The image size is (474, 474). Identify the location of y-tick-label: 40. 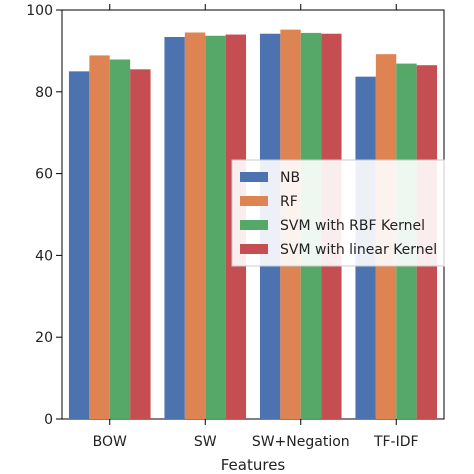
(44, 256).